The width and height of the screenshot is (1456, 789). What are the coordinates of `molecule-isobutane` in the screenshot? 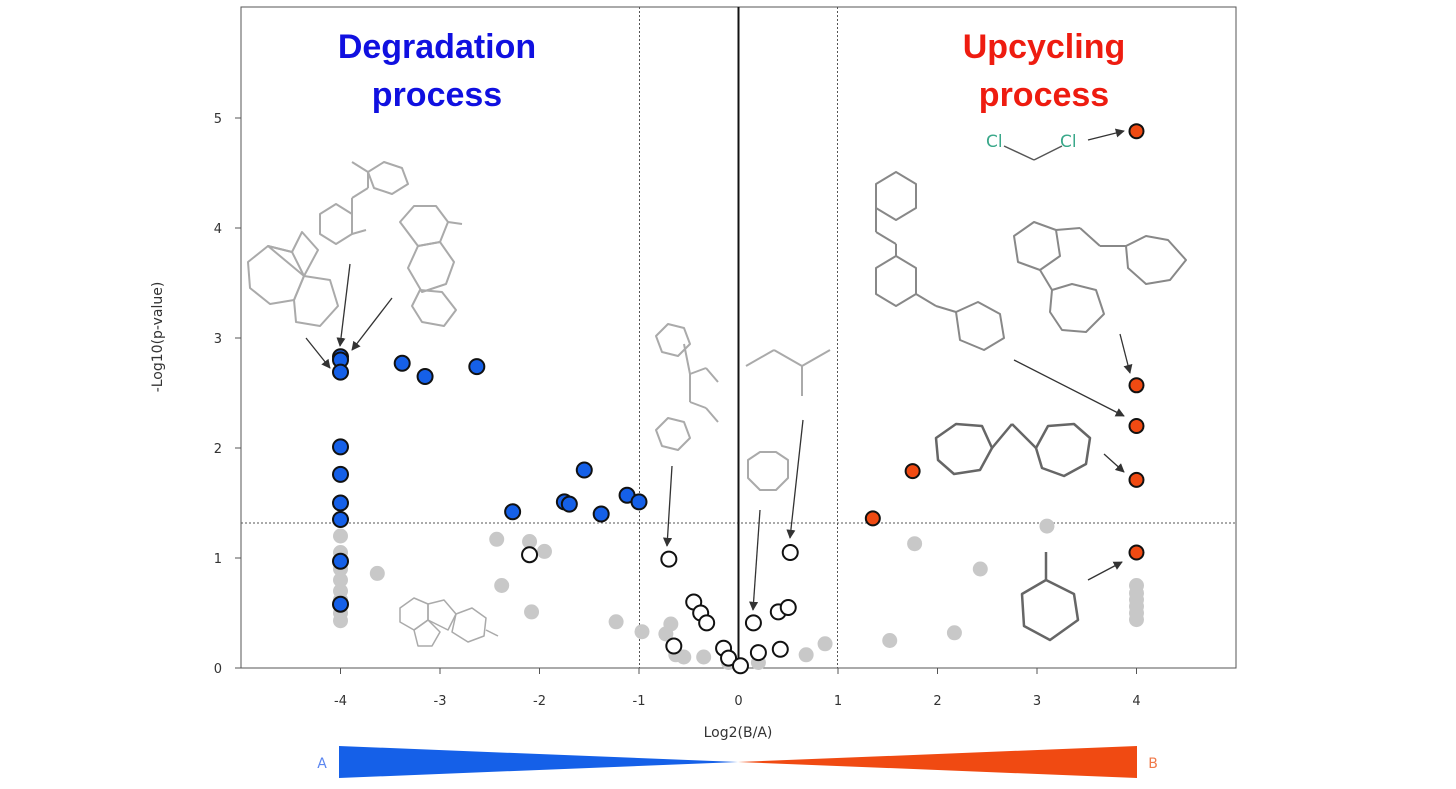 It's located at (788, 372).